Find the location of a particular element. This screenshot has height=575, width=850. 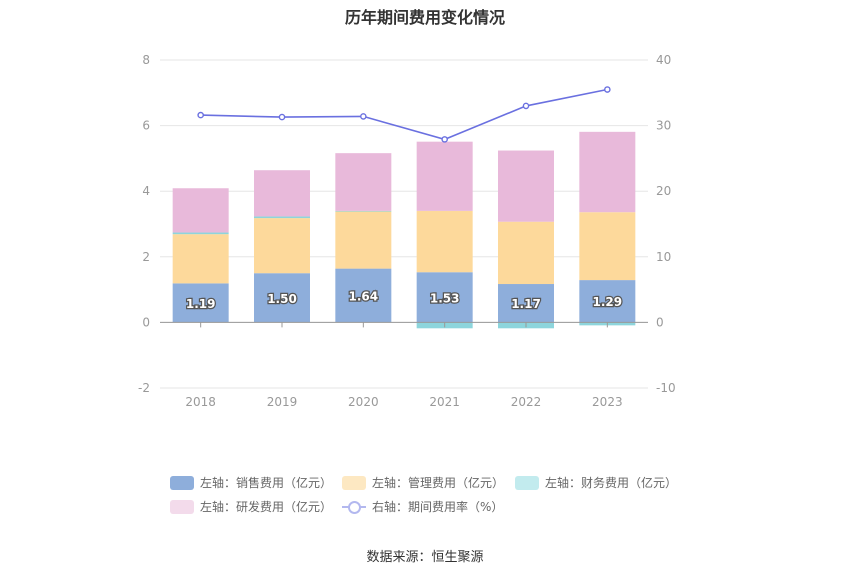

y-right-tick-label: -10 is located at coordinates (666, 388).